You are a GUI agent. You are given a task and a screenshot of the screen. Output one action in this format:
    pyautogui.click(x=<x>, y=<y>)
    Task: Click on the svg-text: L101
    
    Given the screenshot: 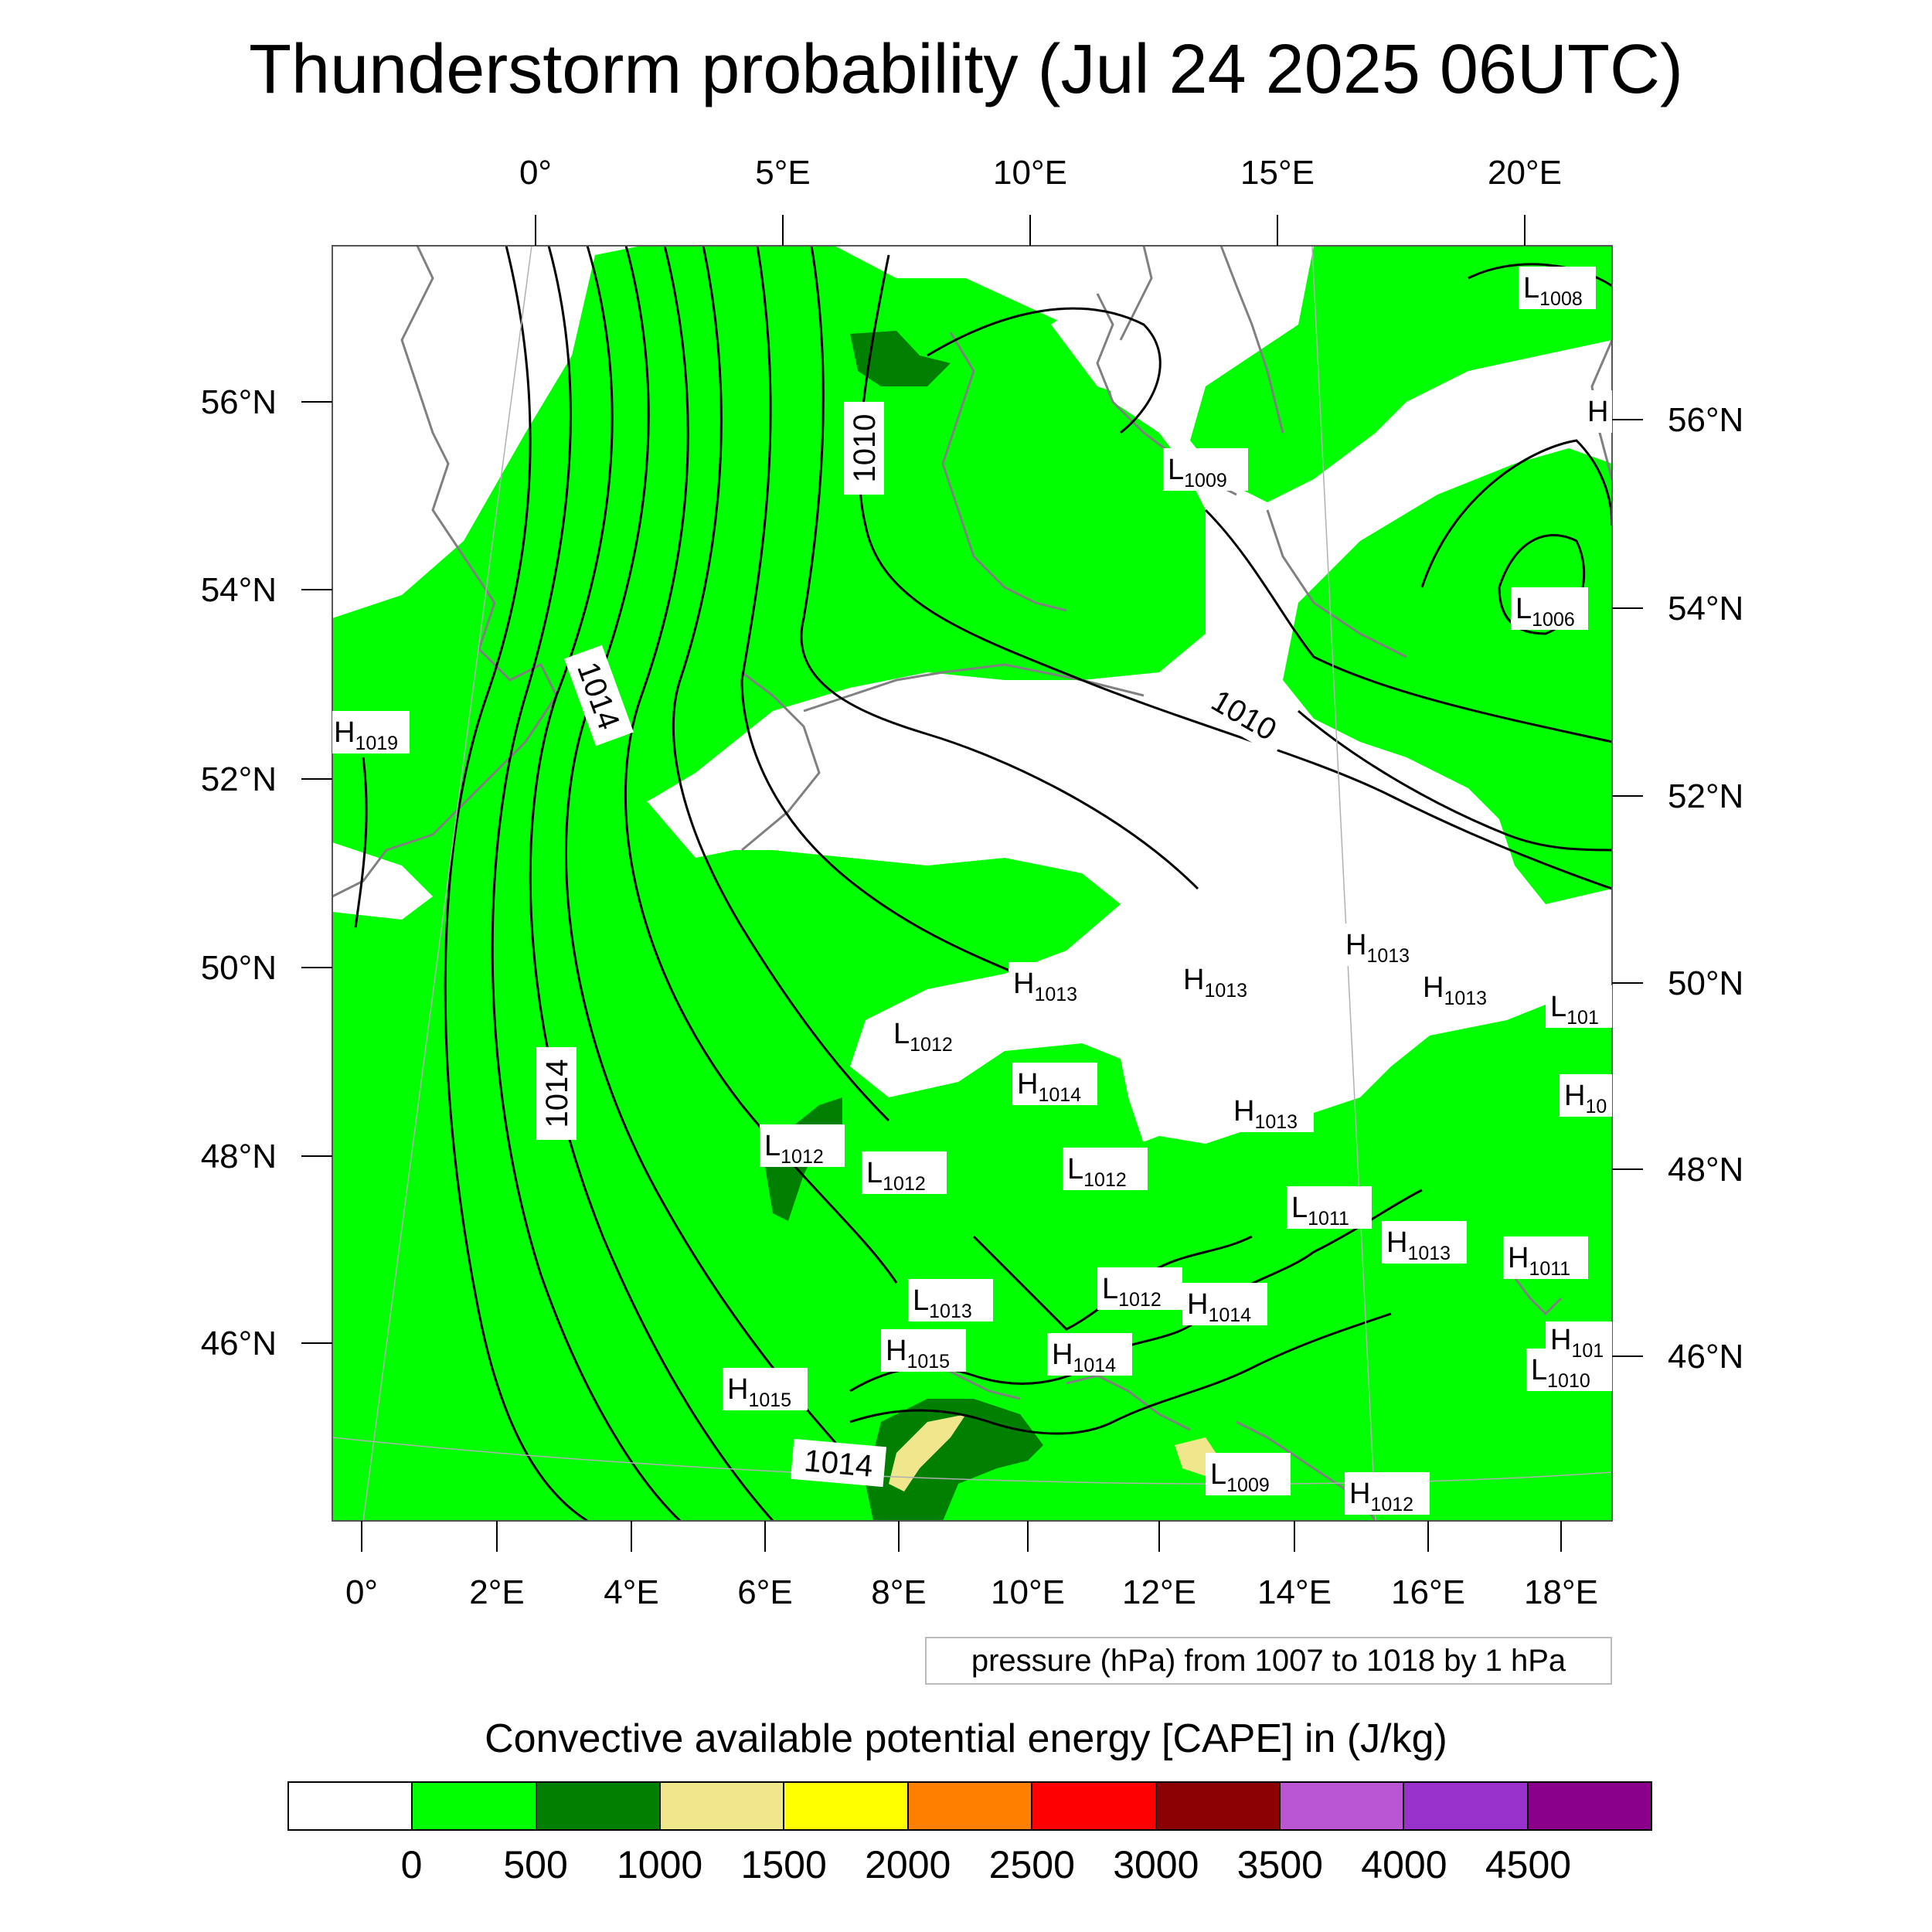 What is the action you would take?
    pyautogui.click(x=1575, y=1010)
    